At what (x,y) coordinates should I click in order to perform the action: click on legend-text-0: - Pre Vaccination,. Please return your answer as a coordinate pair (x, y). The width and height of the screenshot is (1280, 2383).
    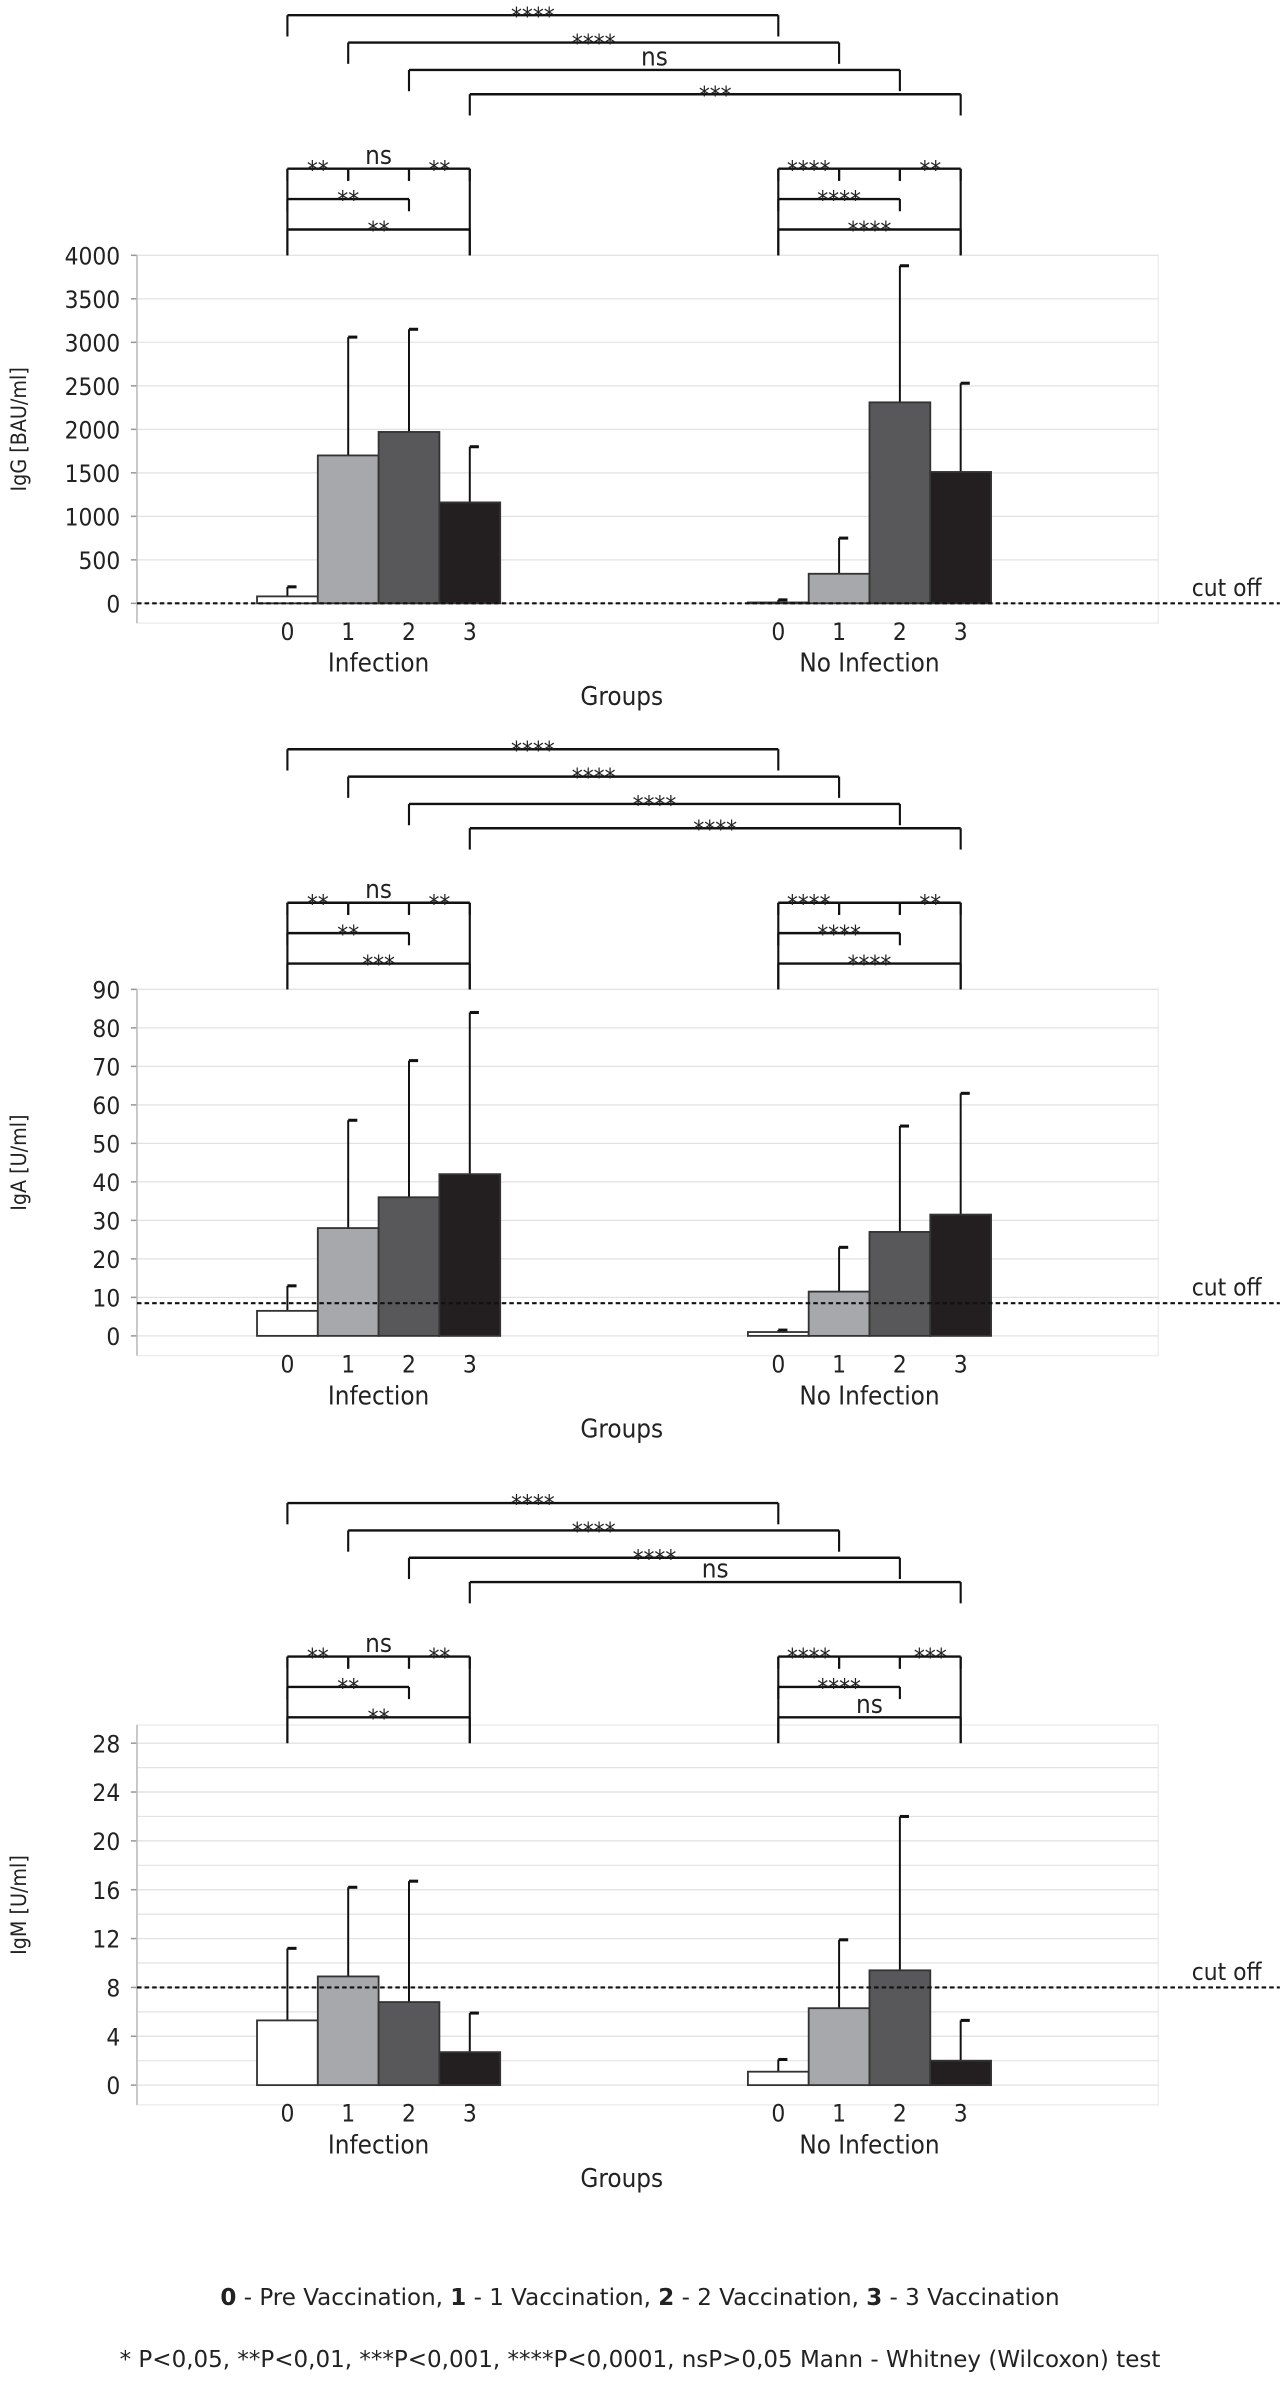
    Looking at the image, I should click on (343, 2298).